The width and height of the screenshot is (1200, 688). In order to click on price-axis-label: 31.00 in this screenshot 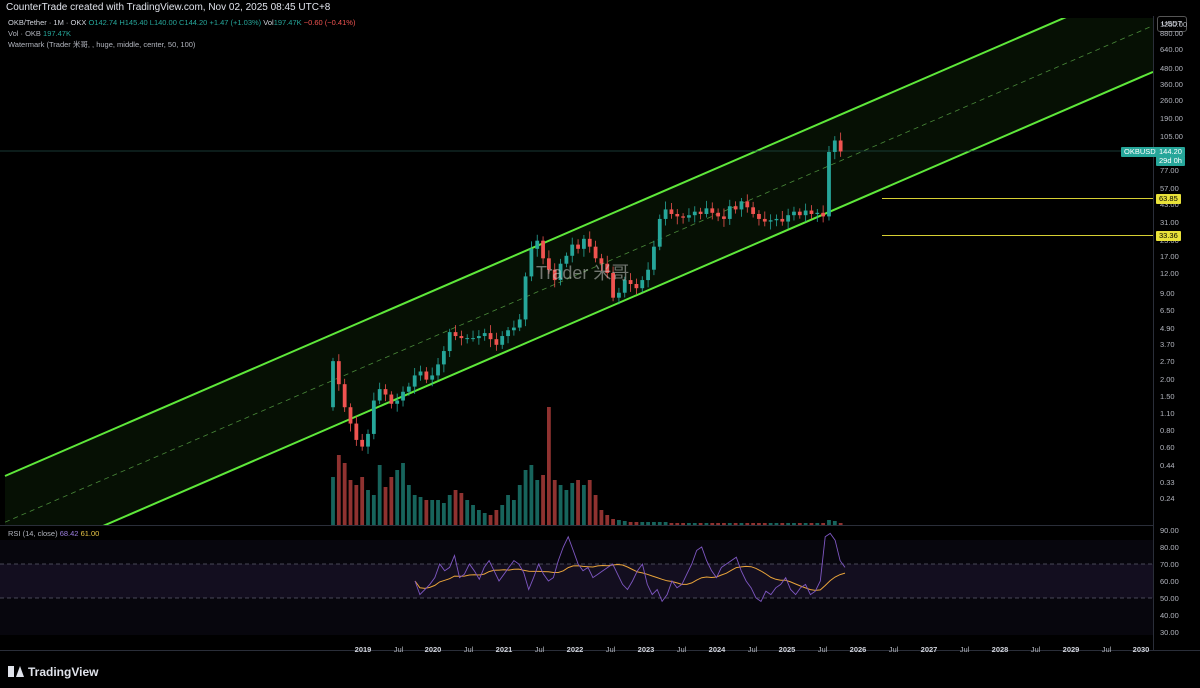, I will do `click(1169, 222)`.